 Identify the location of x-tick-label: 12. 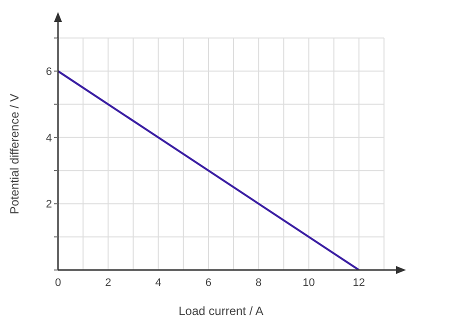
(359, 282).